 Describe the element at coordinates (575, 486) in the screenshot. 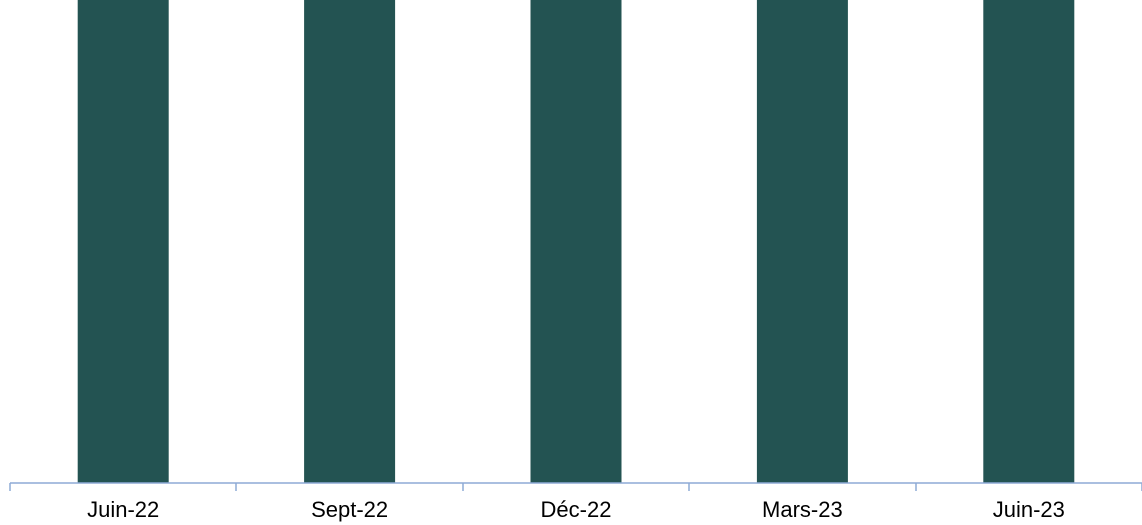

I see `x-axis` at that location.